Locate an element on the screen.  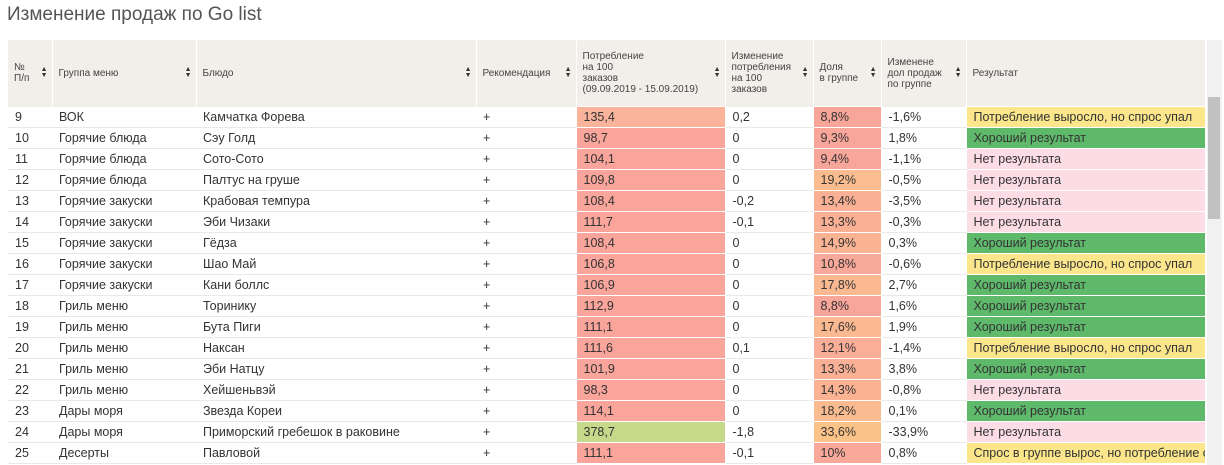
table-cell: 10% is located at coordinates (847, 453).